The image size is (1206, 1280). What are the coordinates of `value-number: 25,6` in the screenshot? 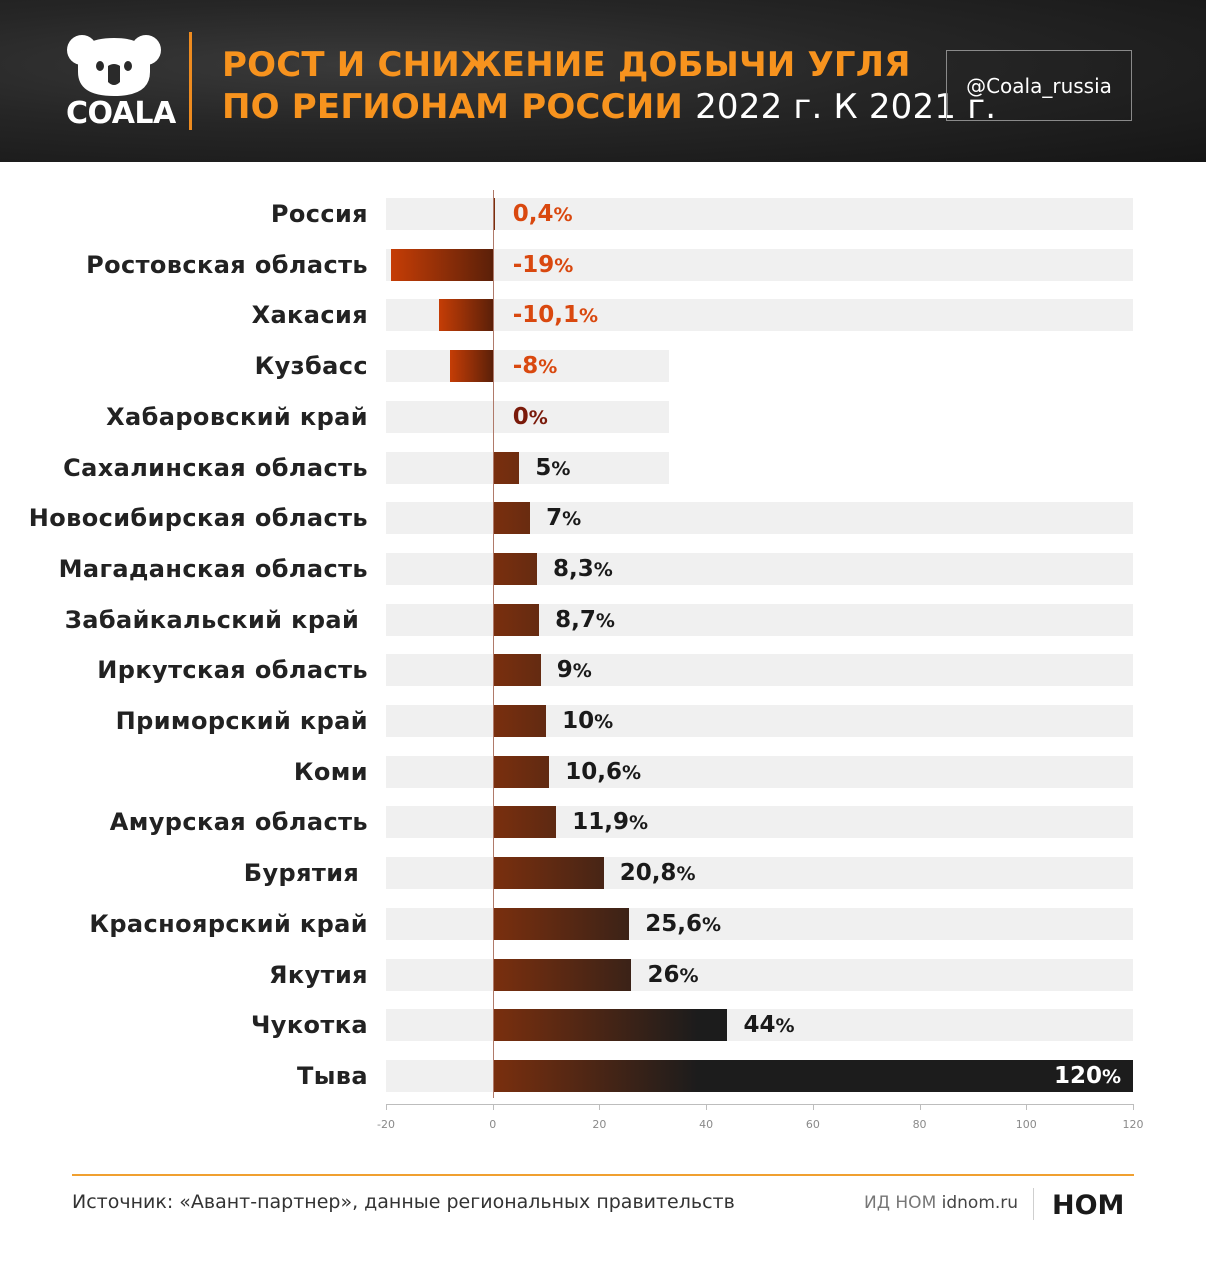 It's located at (674, 923).